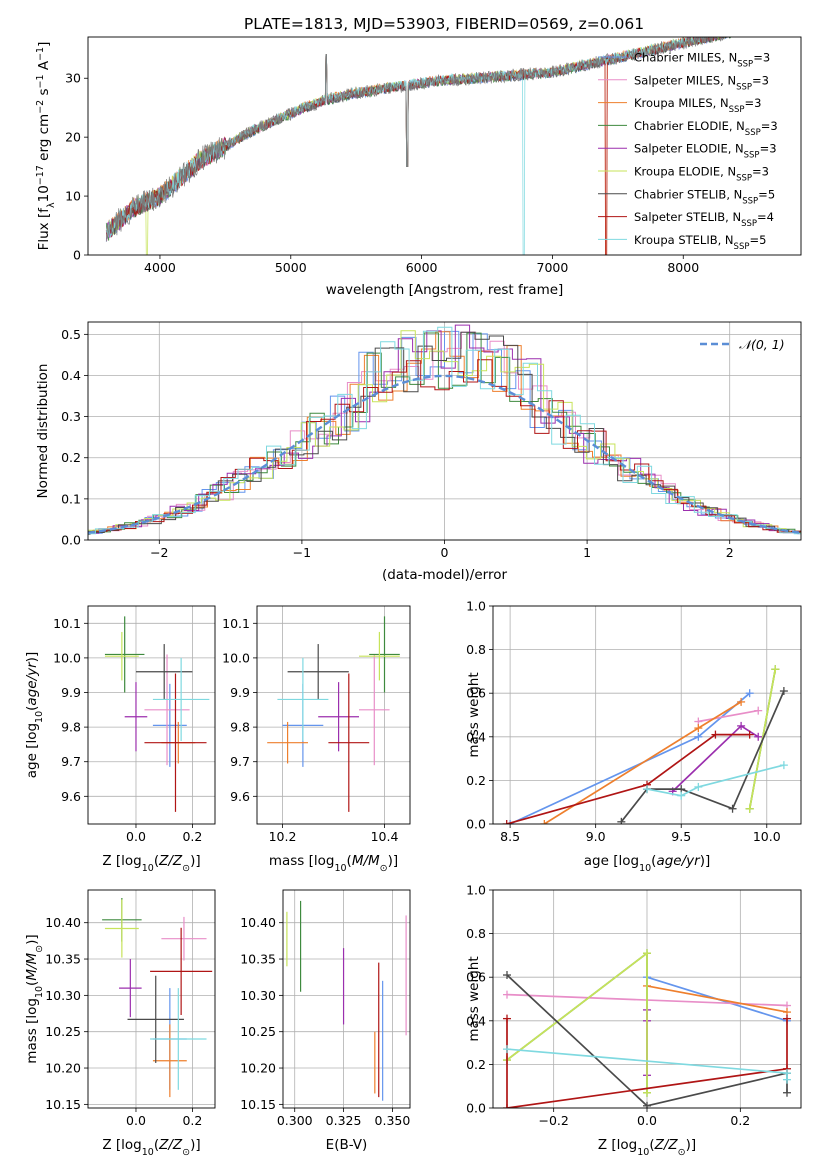 The height and width of the screenshot is (1170, 819). What do you see at coordinates (701, 82) in the screenshot?
I see `legend-label-1: Salpeter MILES, NSSP=3` at bounding box center [701, 82].